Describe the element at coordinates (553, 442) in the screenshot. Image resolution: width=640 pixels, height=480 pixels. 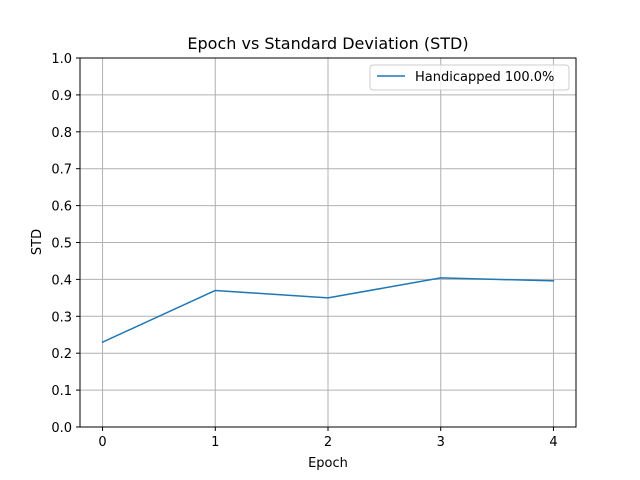
I see `x-tick-label: 4` at that location.